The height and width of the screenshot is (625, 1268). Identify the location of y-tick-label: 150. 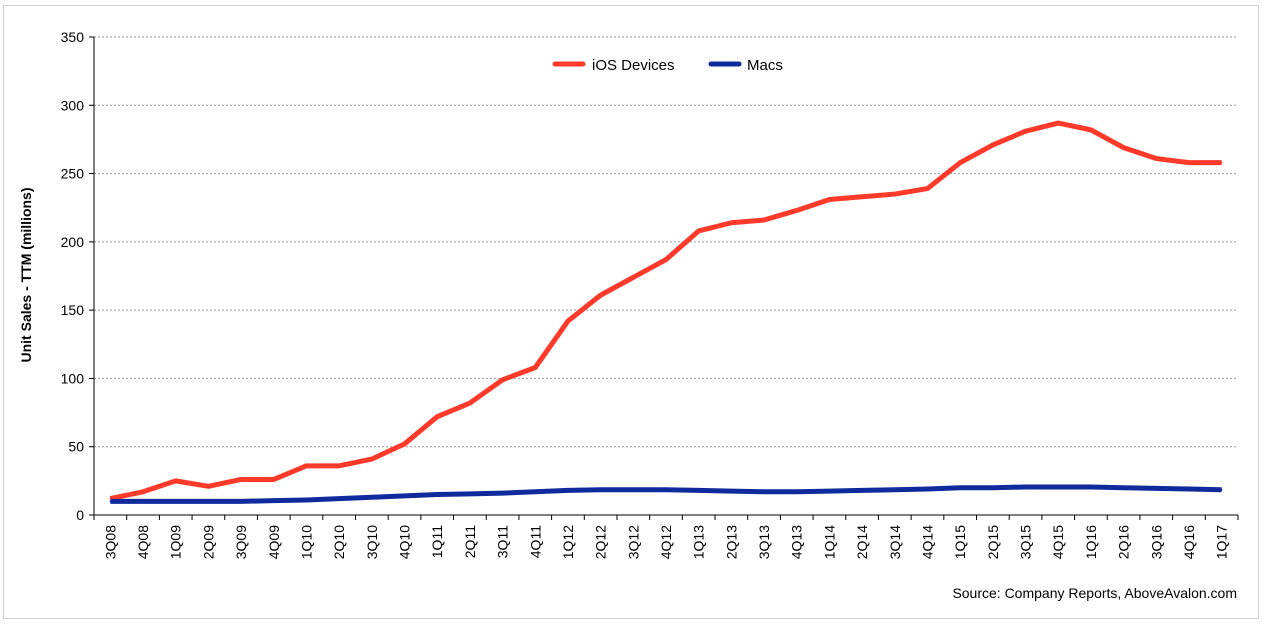
(73, 310).